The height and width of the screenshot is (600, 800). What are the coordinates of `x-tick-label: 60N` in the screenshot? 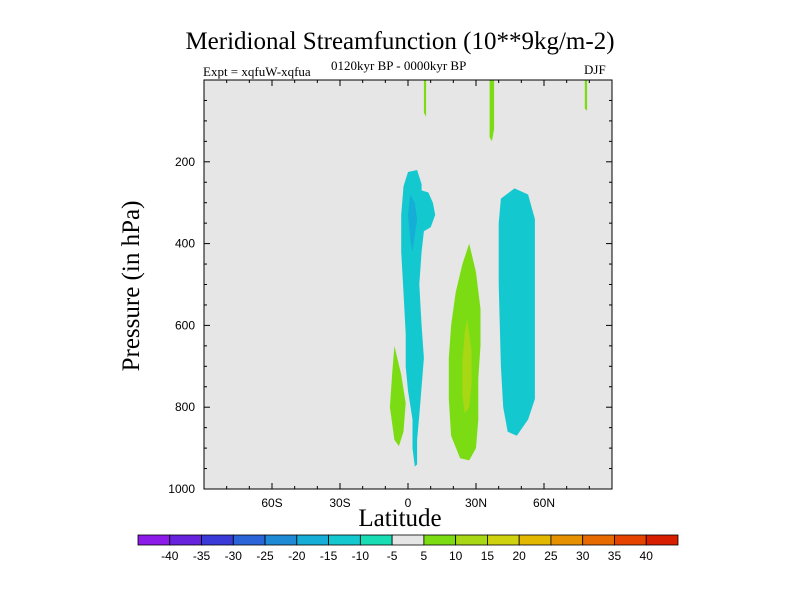 It's located at (544, 503).